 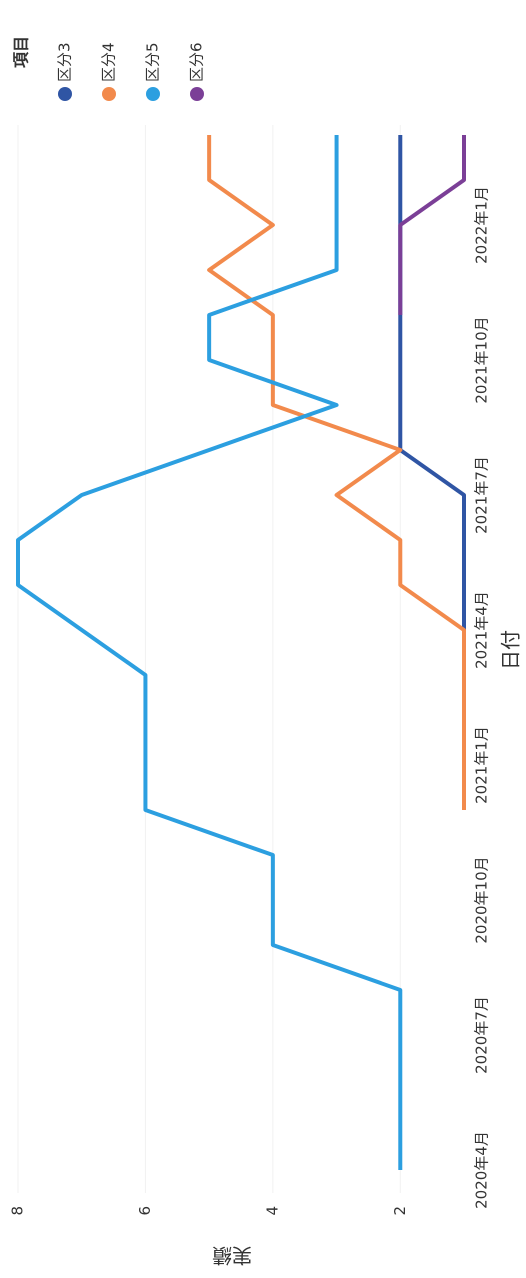 What do you see at coordinates (21, 52) in the screenshot?
I see `legend-title: 項目` at bounding box center [21, 52].